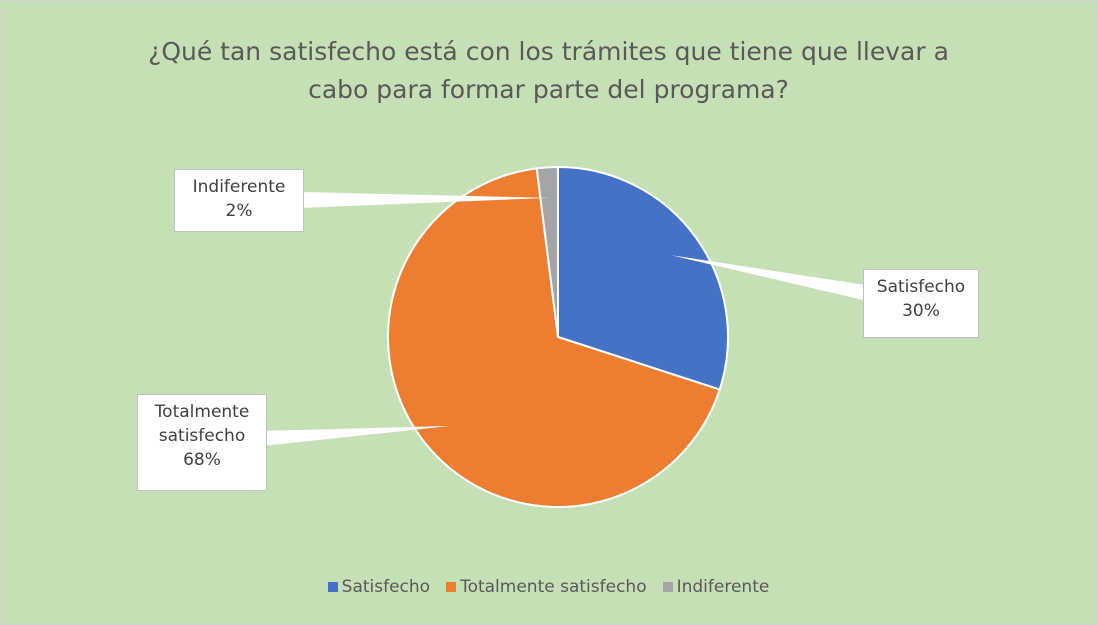  I want to click on data-label: Totalmente satisfecho 68%, so click(202, 442).